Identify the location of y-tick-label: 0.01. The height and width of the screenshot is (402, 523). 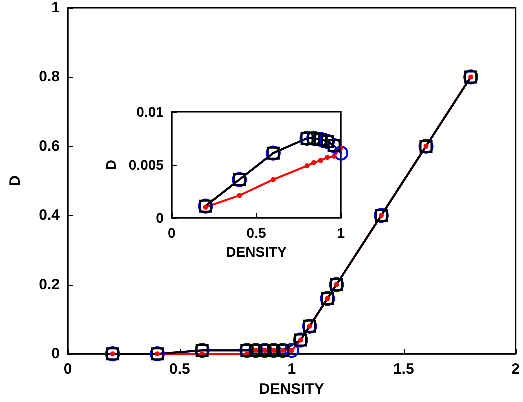
(150, 112).